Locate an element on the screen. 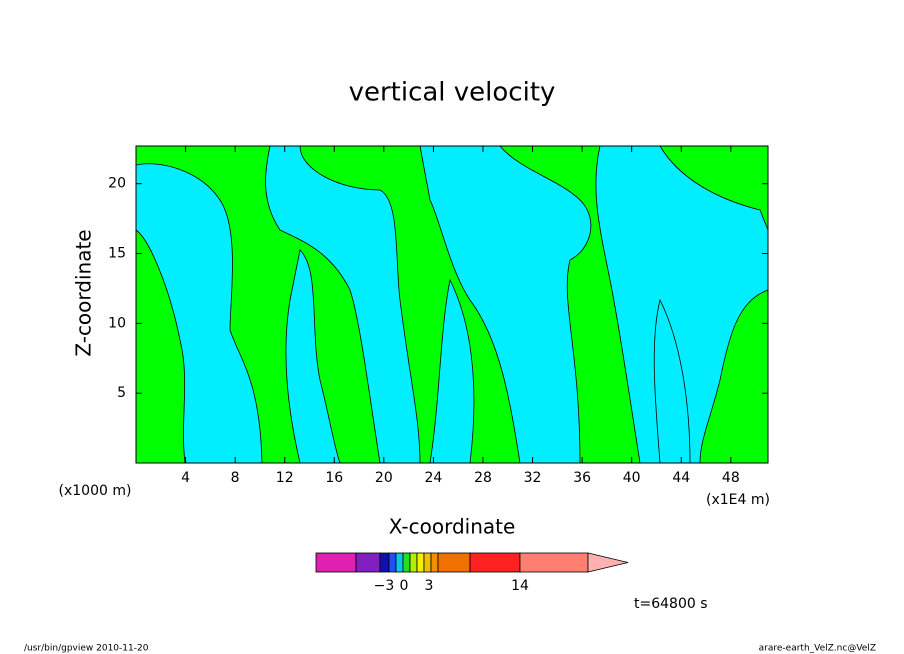 Image resolution: width=904 pixels, height=654 pixels. x-tick-label: 32 is located at coordinates (533, 478).